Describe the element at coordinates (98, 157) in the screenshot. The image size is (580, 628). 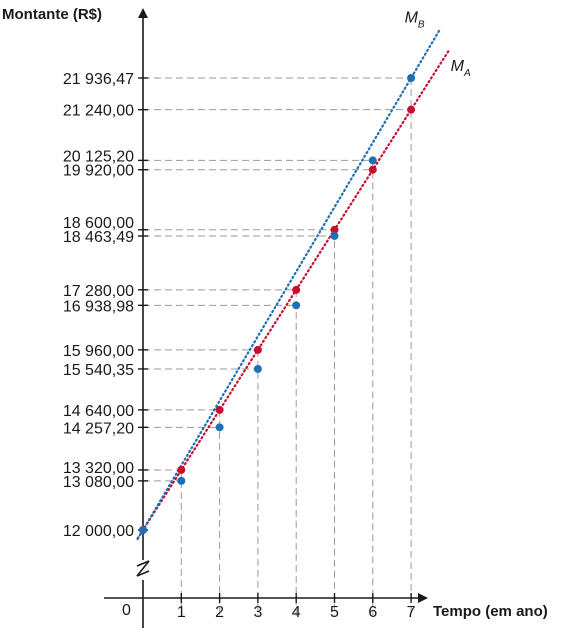
I see `y-tick-label: 20 125,20` at that location.